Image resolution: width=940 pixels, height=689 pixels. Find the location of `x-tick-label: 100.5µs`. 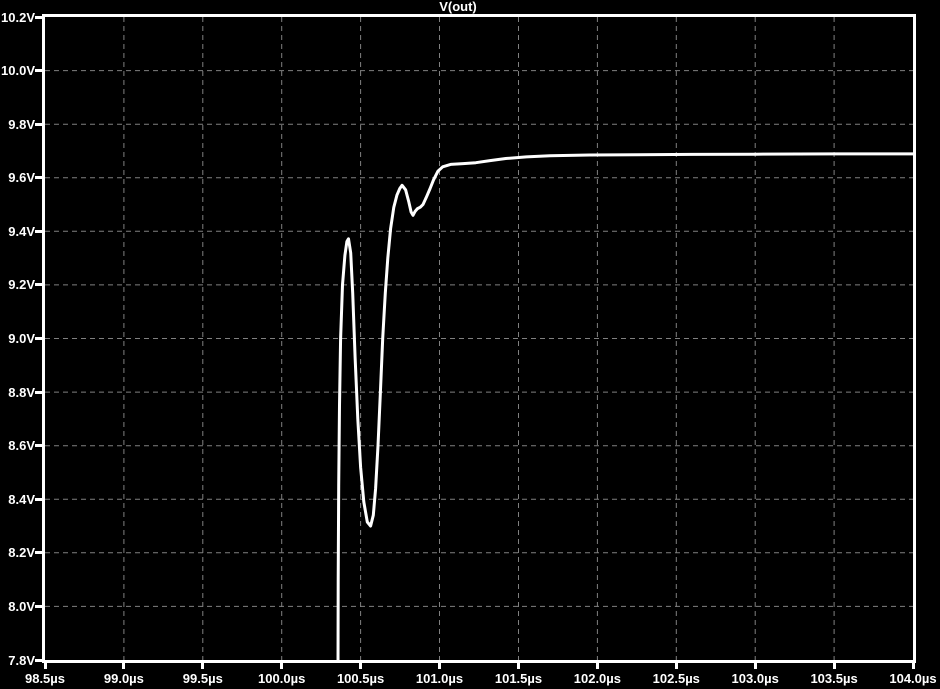

x-tick-label: 100.5µs is located at coordinates (360, 678).